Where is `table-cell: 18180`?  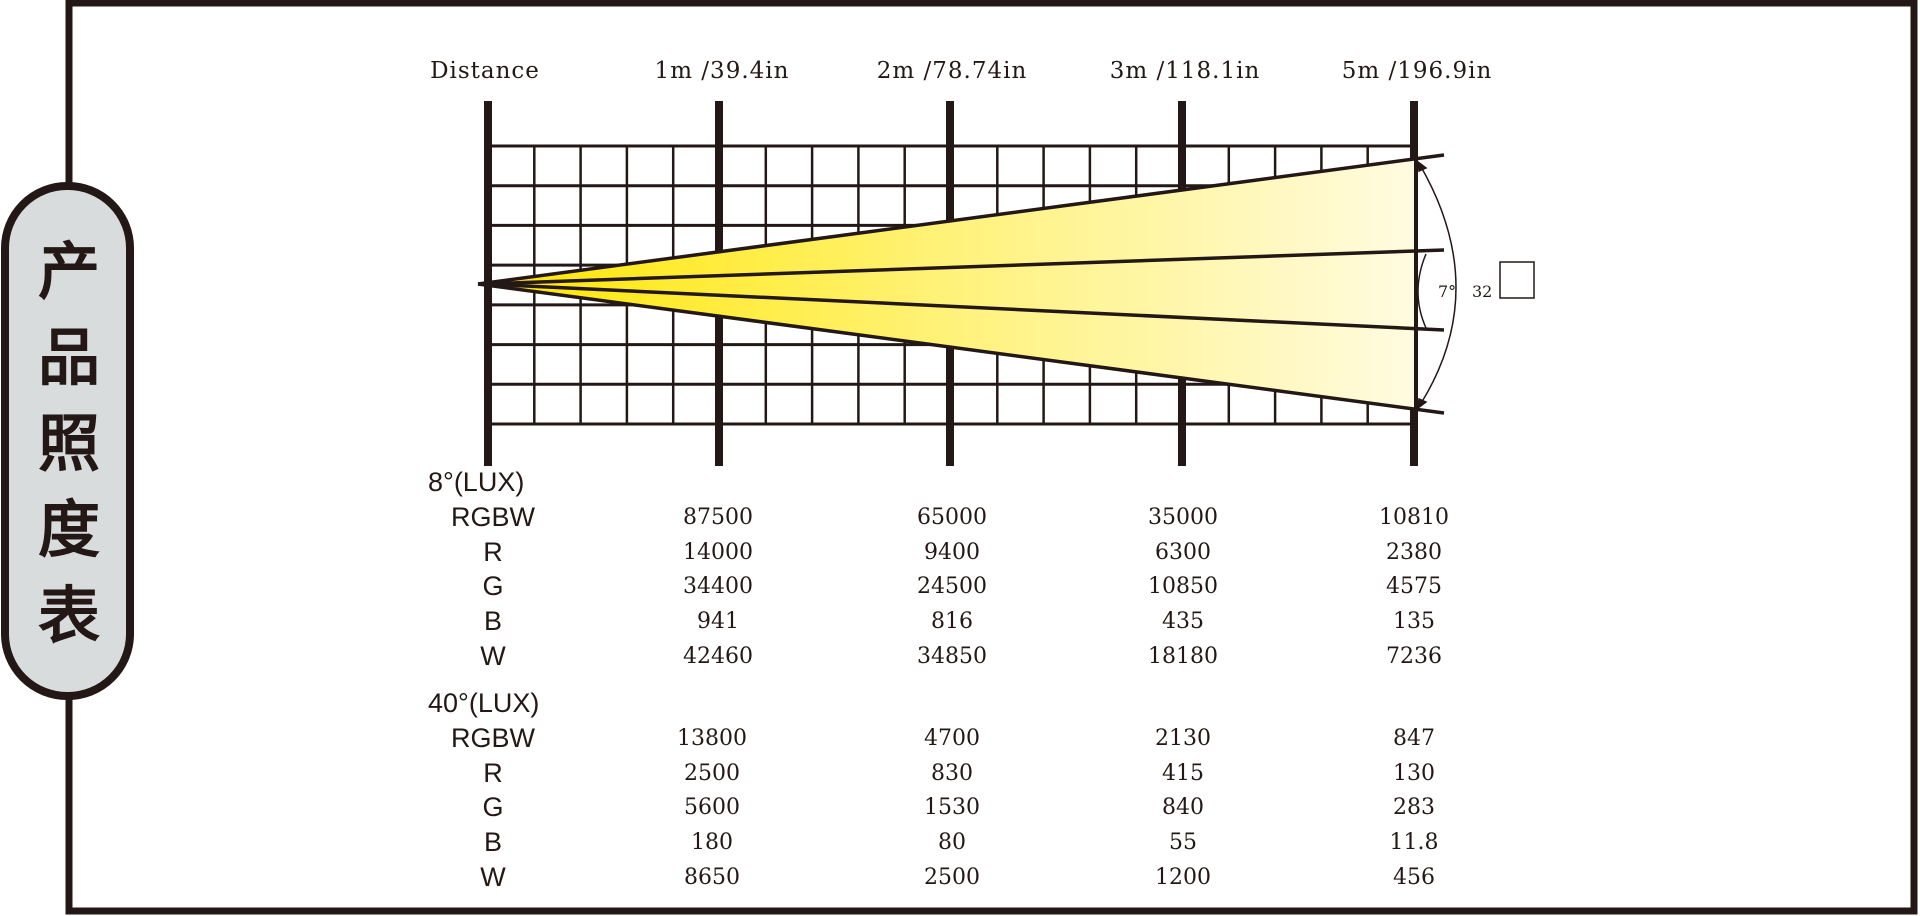
table-cell: 18180 is located at coordinates (1183, 656).